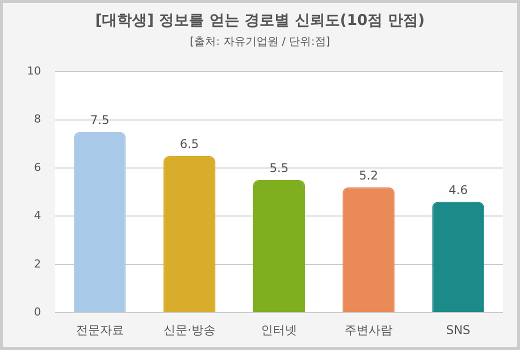  Describe the element at coordinates (279, 168) in the screenshot. I see `data-label: 5.5` at that location.